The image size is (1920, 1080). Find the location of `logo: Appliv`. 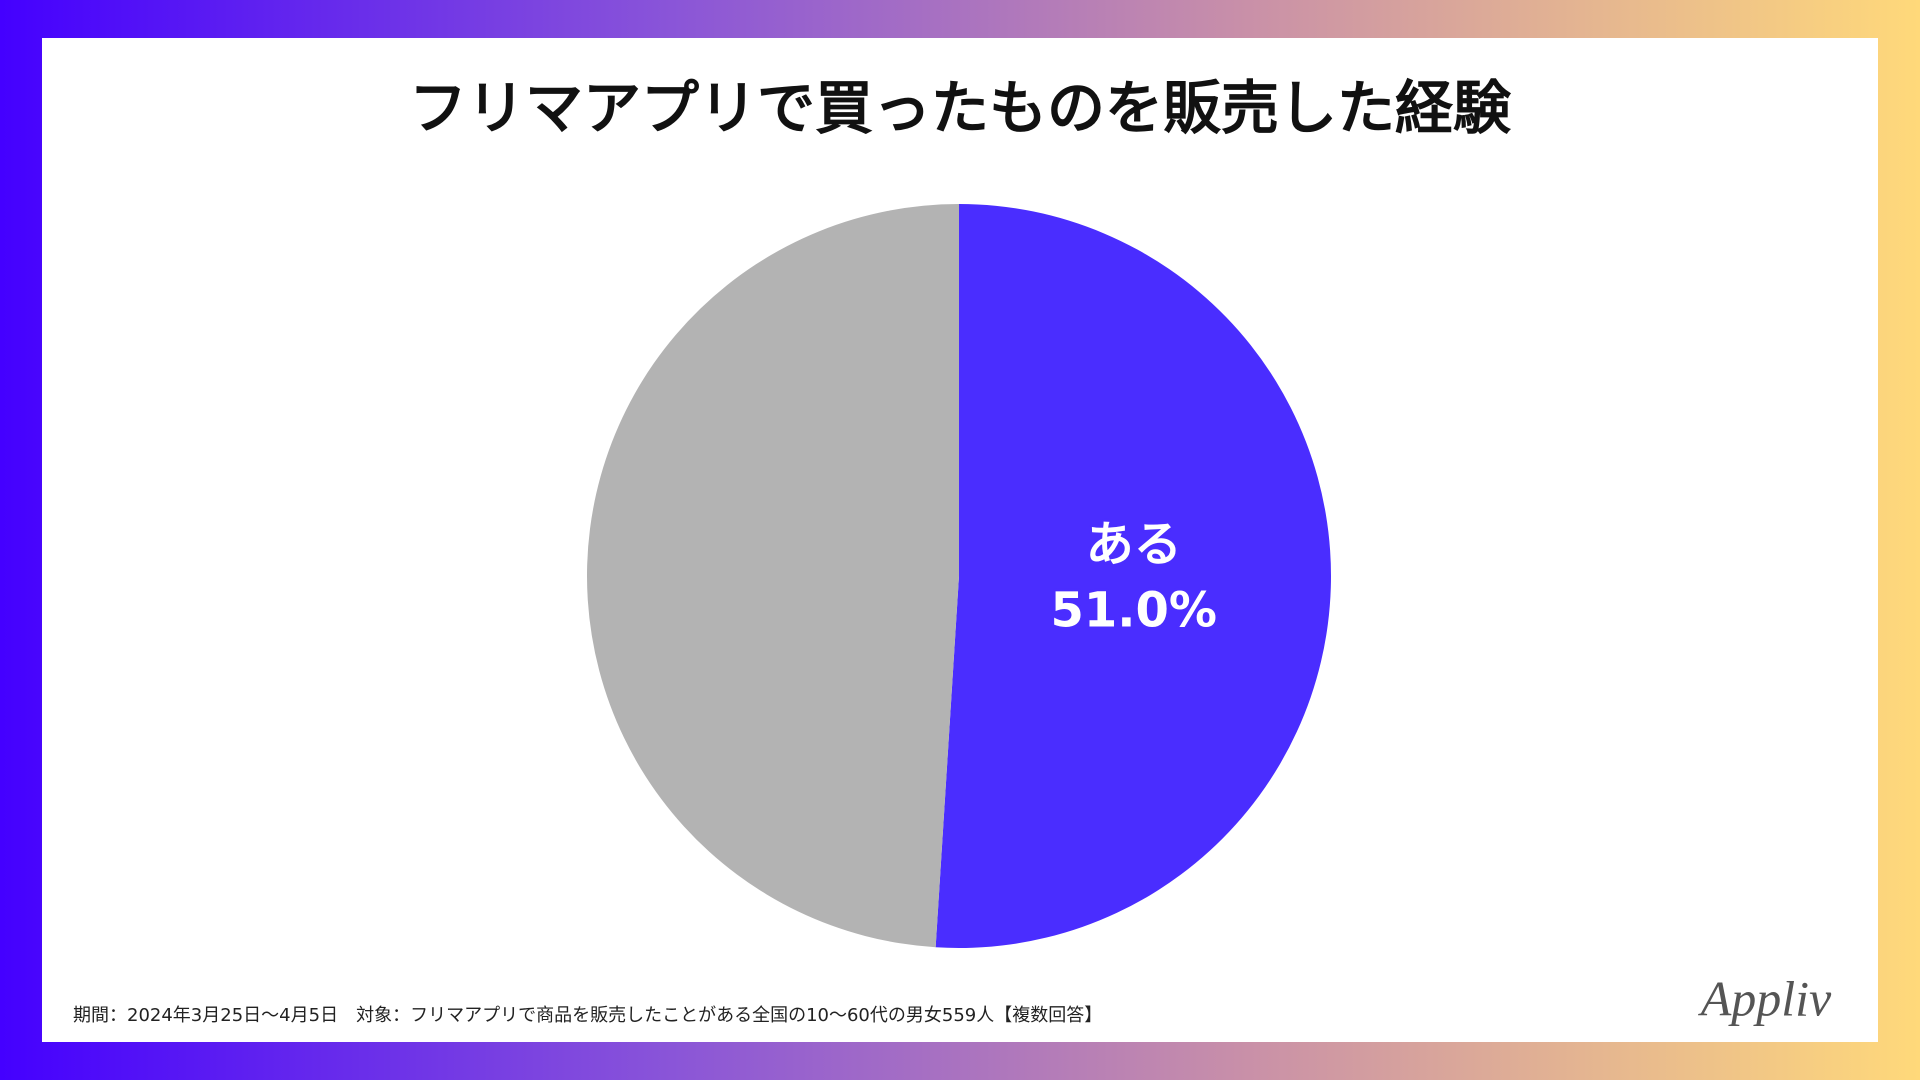

logo: Appliv is located at coordinates (1765, 998).